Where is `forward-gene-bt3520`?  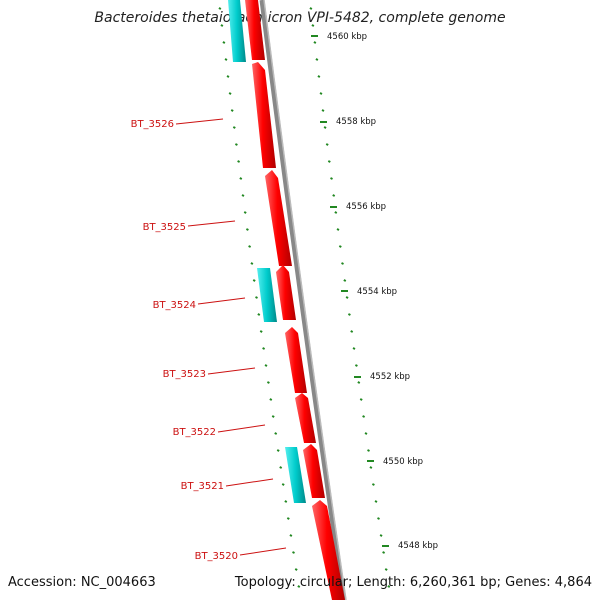 forward-gene-bt3520 is located at coordinates (328, 550).